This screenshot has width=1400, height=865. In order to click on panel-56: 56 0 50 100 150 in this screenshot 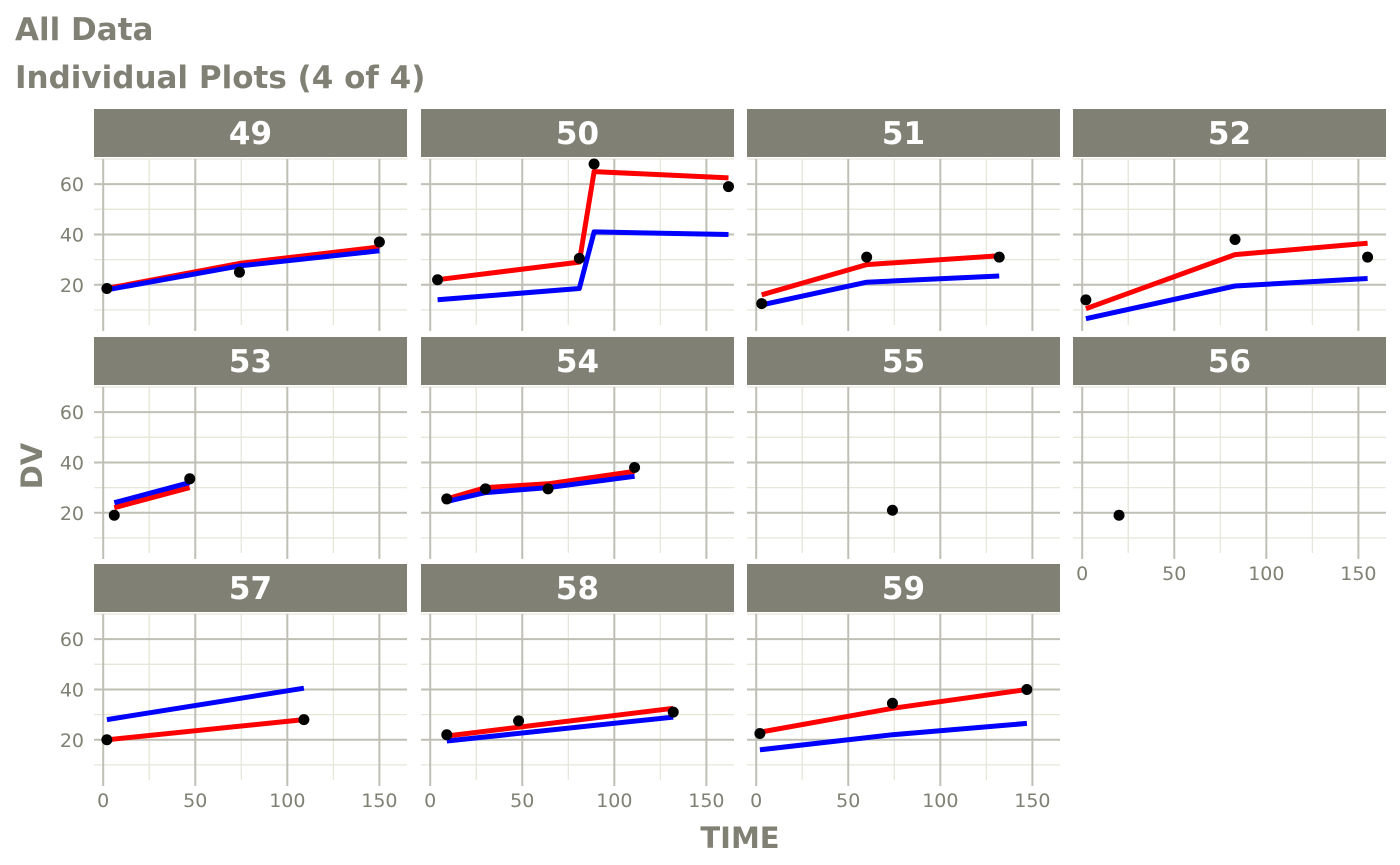, I will do `click(1229, 461)`.